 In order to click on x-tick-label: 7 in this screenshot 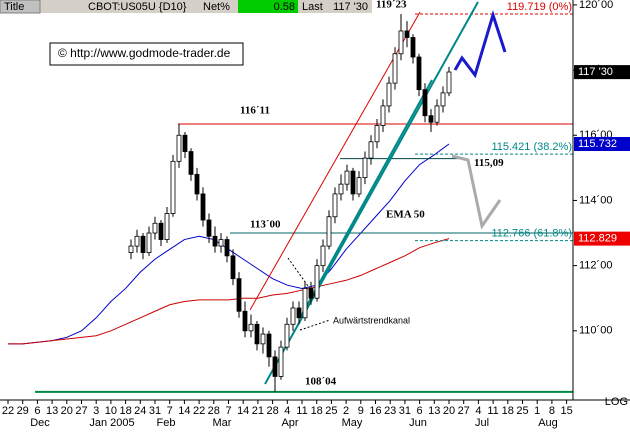, I will do `click(228, 411)`.